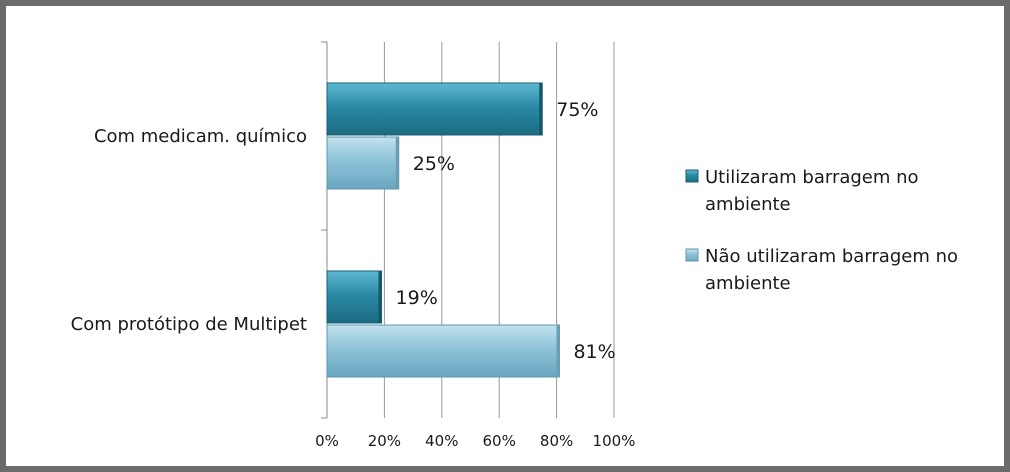 Image resolution: width=1010 pixels, height=472 pixels. What do you see at coordinates (189, 324) in the screenshot?
I see `category-label: Com protótipo de Multipet` at bounding box center [189, 324].